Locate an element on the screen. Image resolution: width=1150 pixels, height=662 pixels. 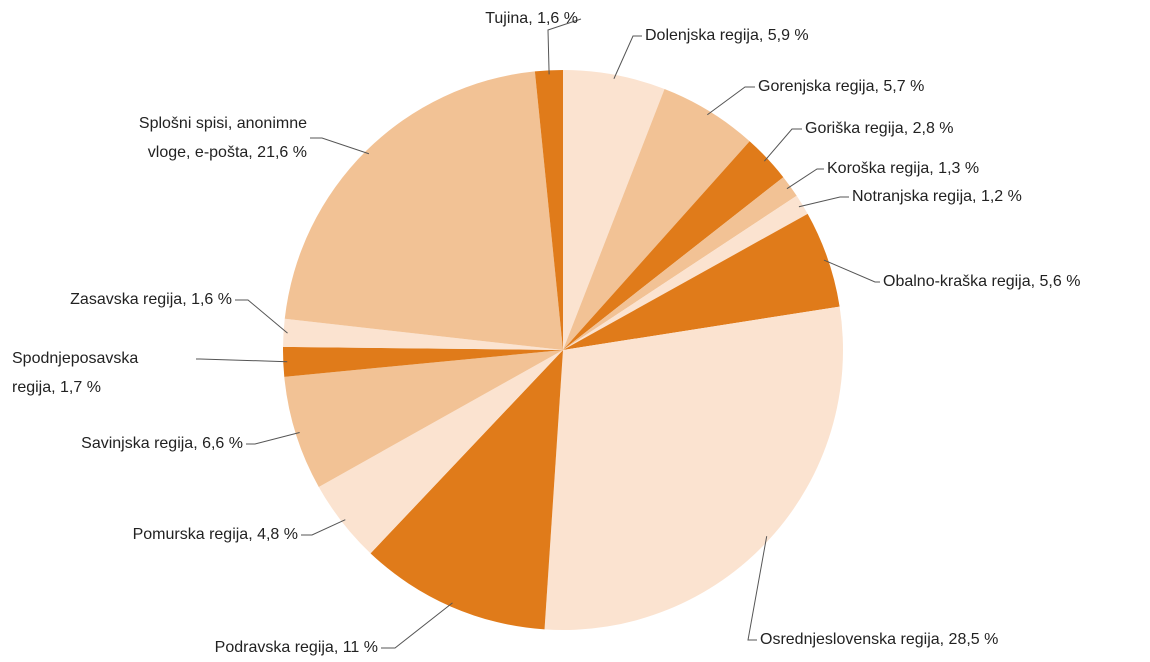
slice-label: Osrednjeslovenska regija, 28,5 % is located at coordinates (879, 639).